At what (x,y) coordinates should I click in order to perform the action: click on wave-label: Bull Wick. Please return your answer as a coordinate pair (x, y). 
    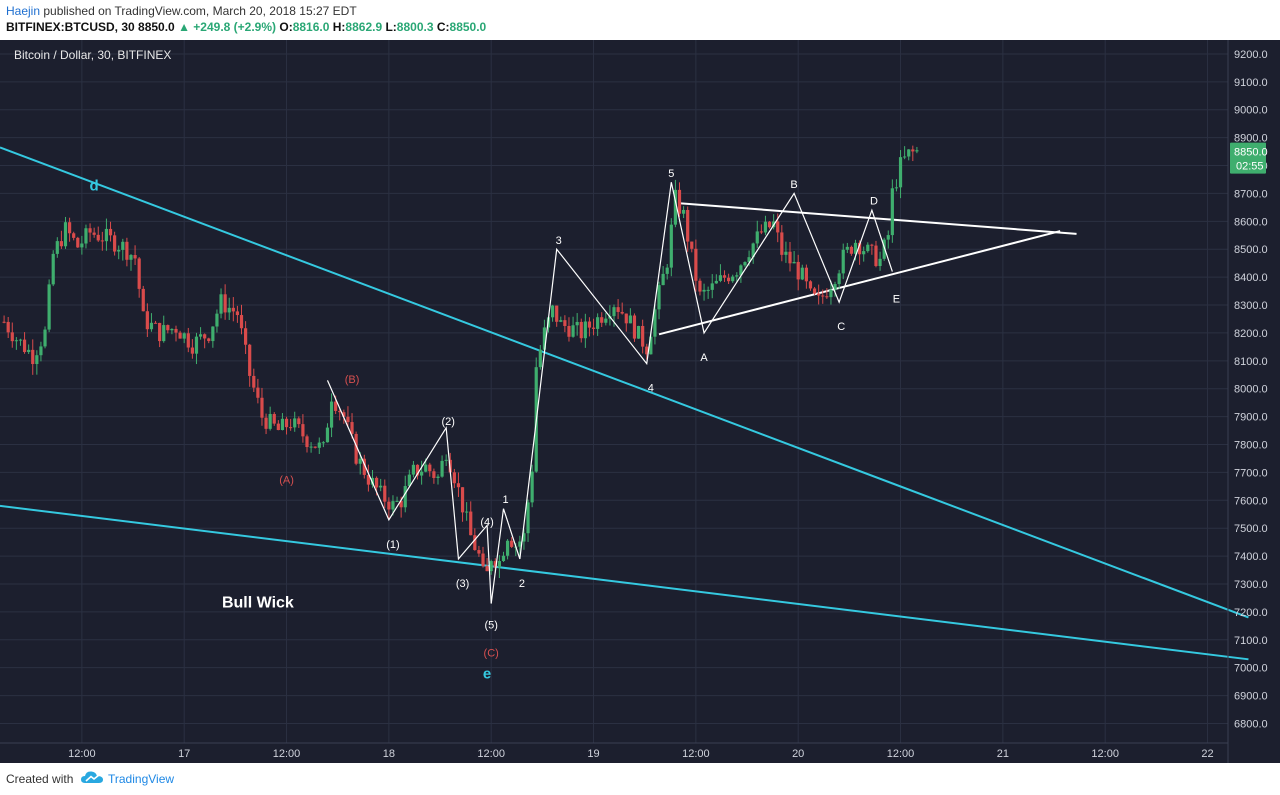
    Looking at the image, I should click on (258, 603).